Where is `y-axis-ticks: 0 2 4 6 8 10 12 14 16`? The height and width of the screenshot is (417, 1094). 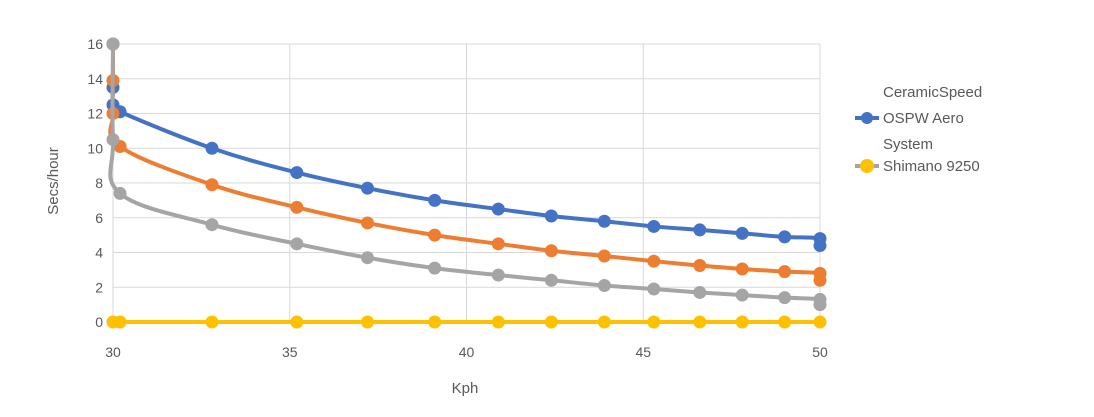
y-axis-ticks: 0 2 4 6 8 10 12 14 16 is located at coordinates (95, 183).